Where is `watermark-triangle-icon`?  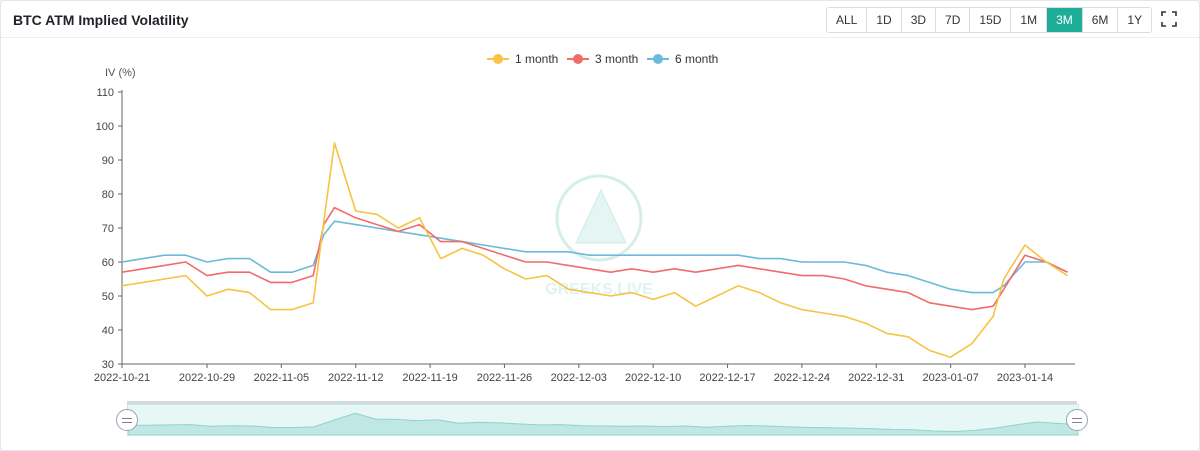 watermark-triangle-icon is located at coordinates (601, 216).